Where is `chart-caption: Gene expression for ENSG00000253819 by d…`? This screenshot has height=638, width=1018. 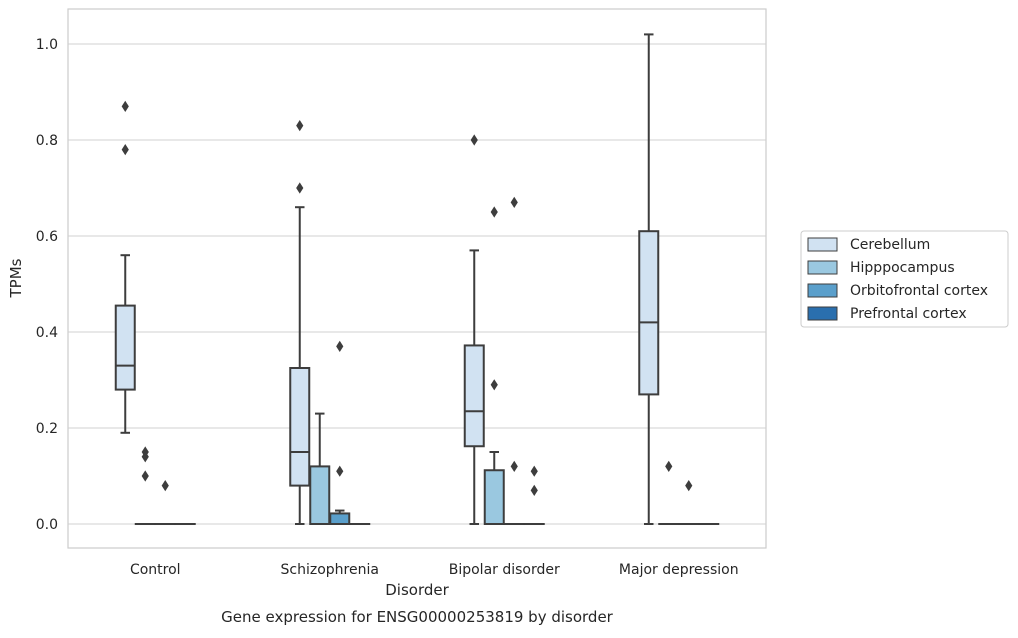
chart-caption: Gene expression for ENSG00000253819 by d… is located at coordinates (417, 617).